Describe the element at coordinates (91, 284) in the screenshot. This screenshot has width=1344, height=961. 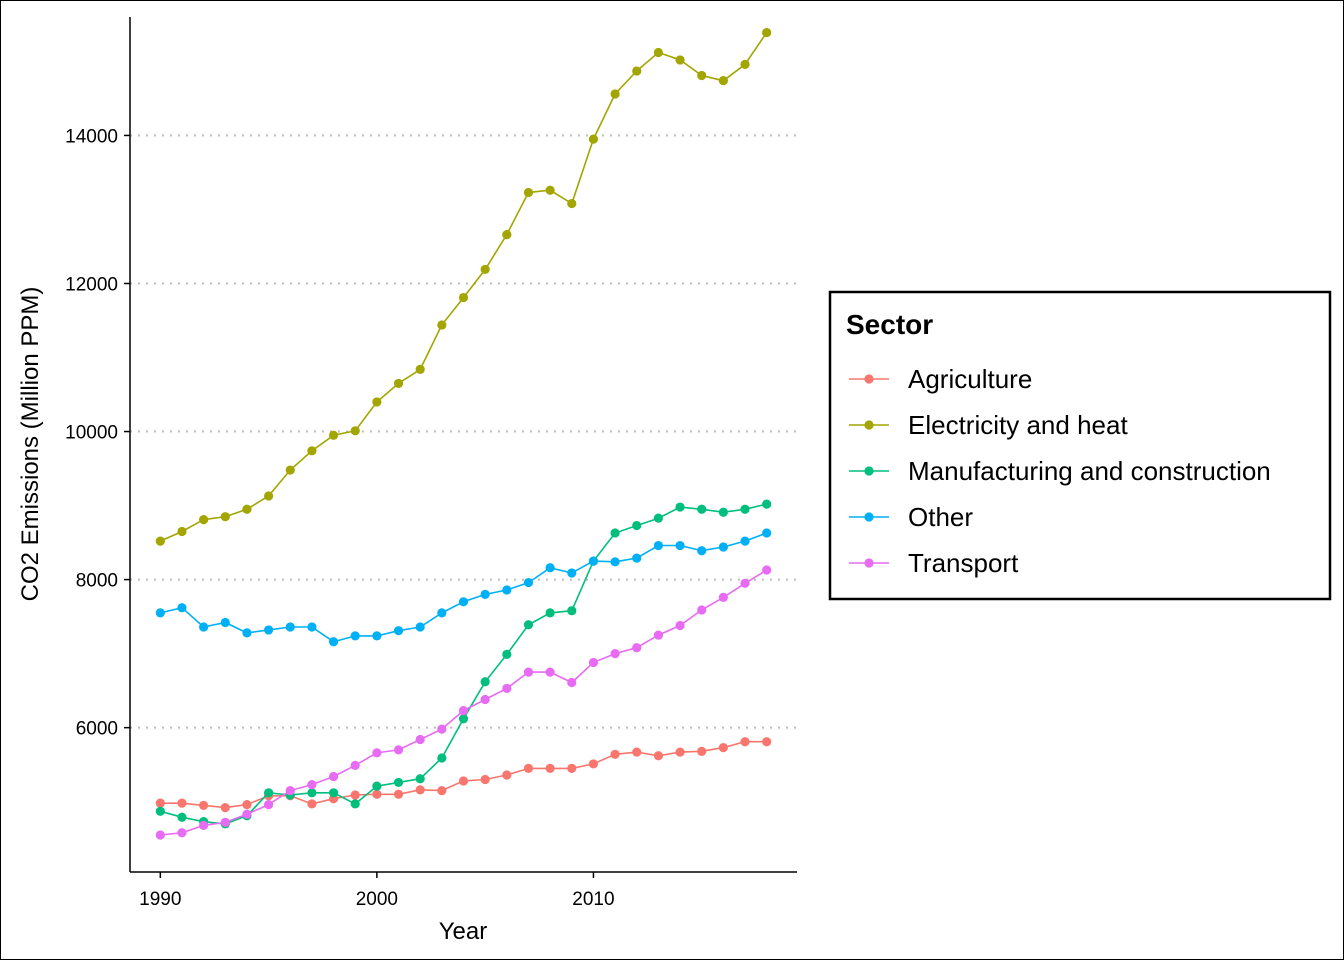
I see `y-tick-label: 12000` at that location.